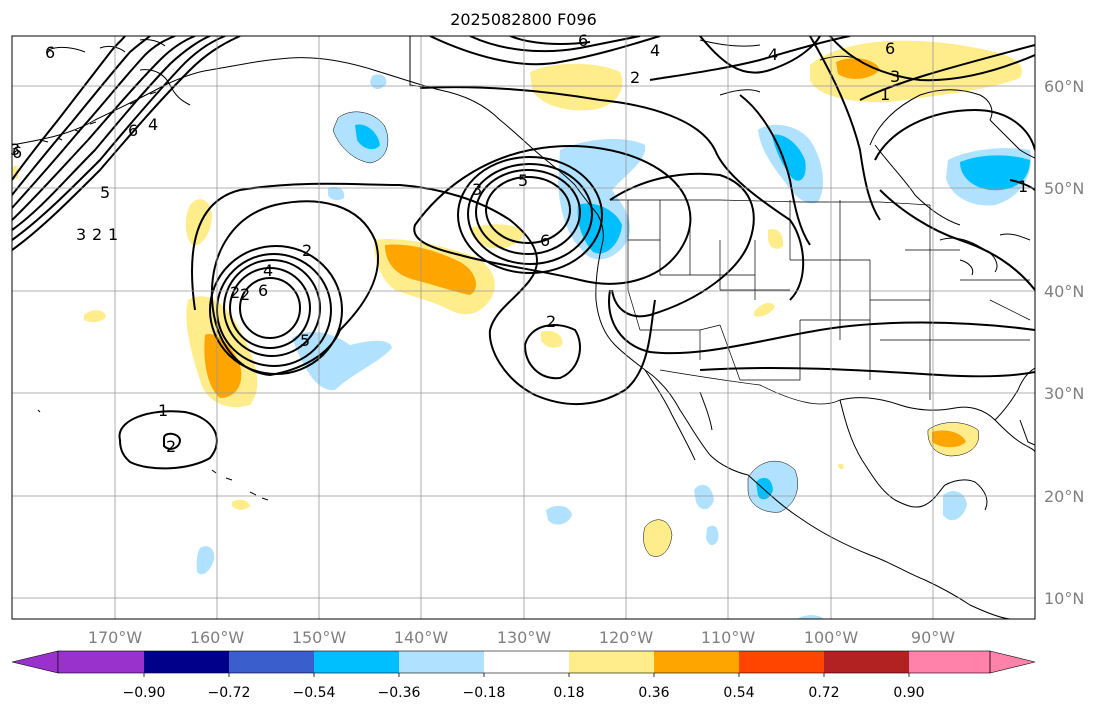  What do you see at coordinates (653, 693) in the screenshot?
I see `colorbar-tick-label: 0.36` at bounding box center [653, 693].